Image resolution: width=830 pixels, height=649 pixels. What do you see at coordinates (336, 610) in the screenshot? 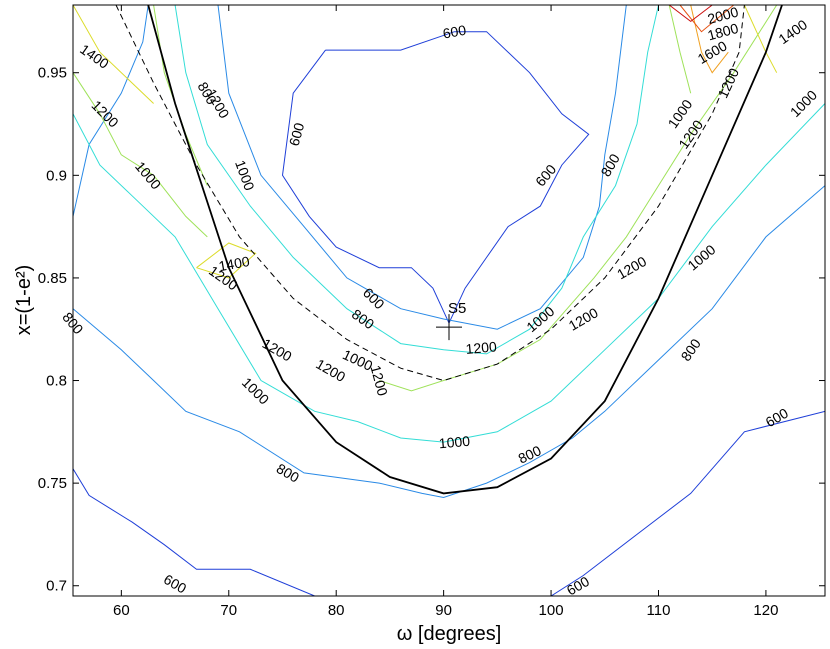
I see `x-tick-label: 80` at bounding box center [336, 610].